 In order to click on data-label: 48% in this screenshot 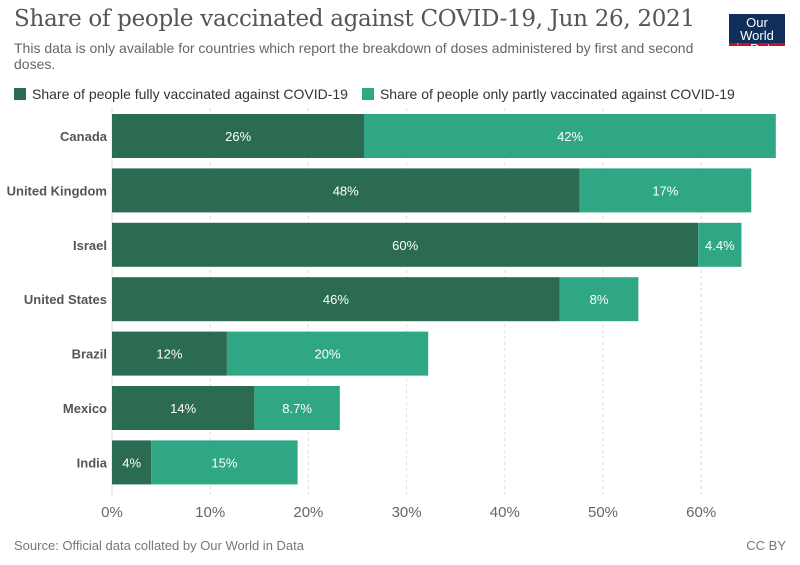, I will do `click(346, 190)`.